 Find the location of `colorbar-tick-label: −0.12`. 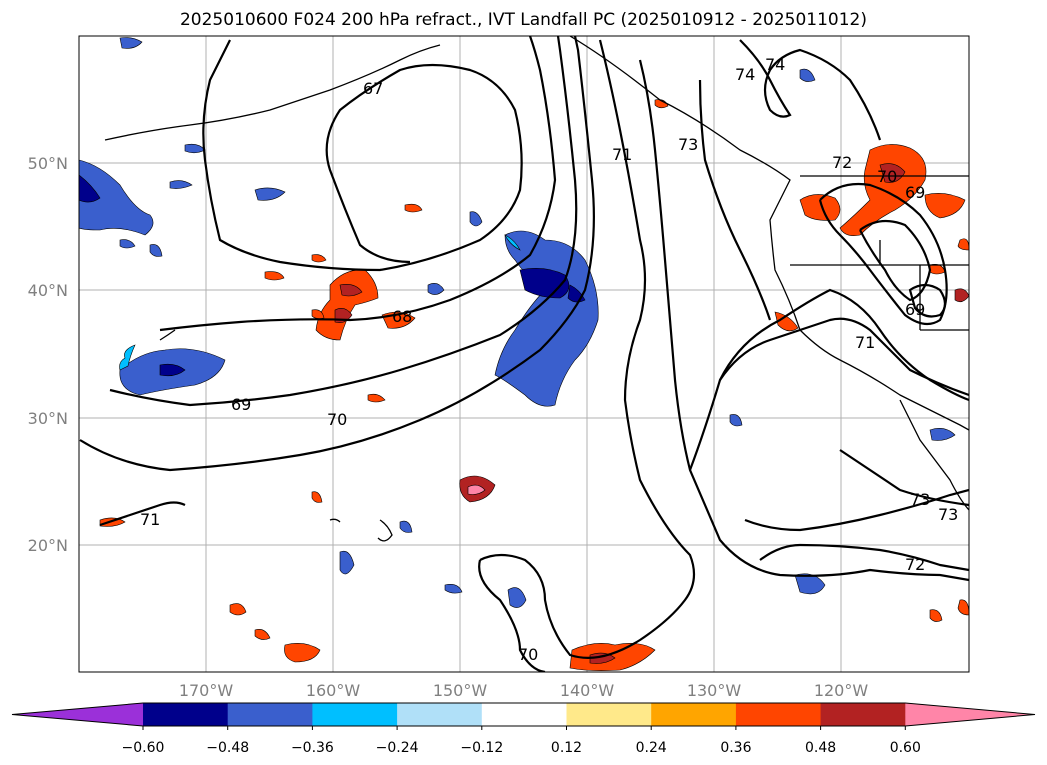

colorbar-tick-label: −0.12 is located at coordinates (481, 748).